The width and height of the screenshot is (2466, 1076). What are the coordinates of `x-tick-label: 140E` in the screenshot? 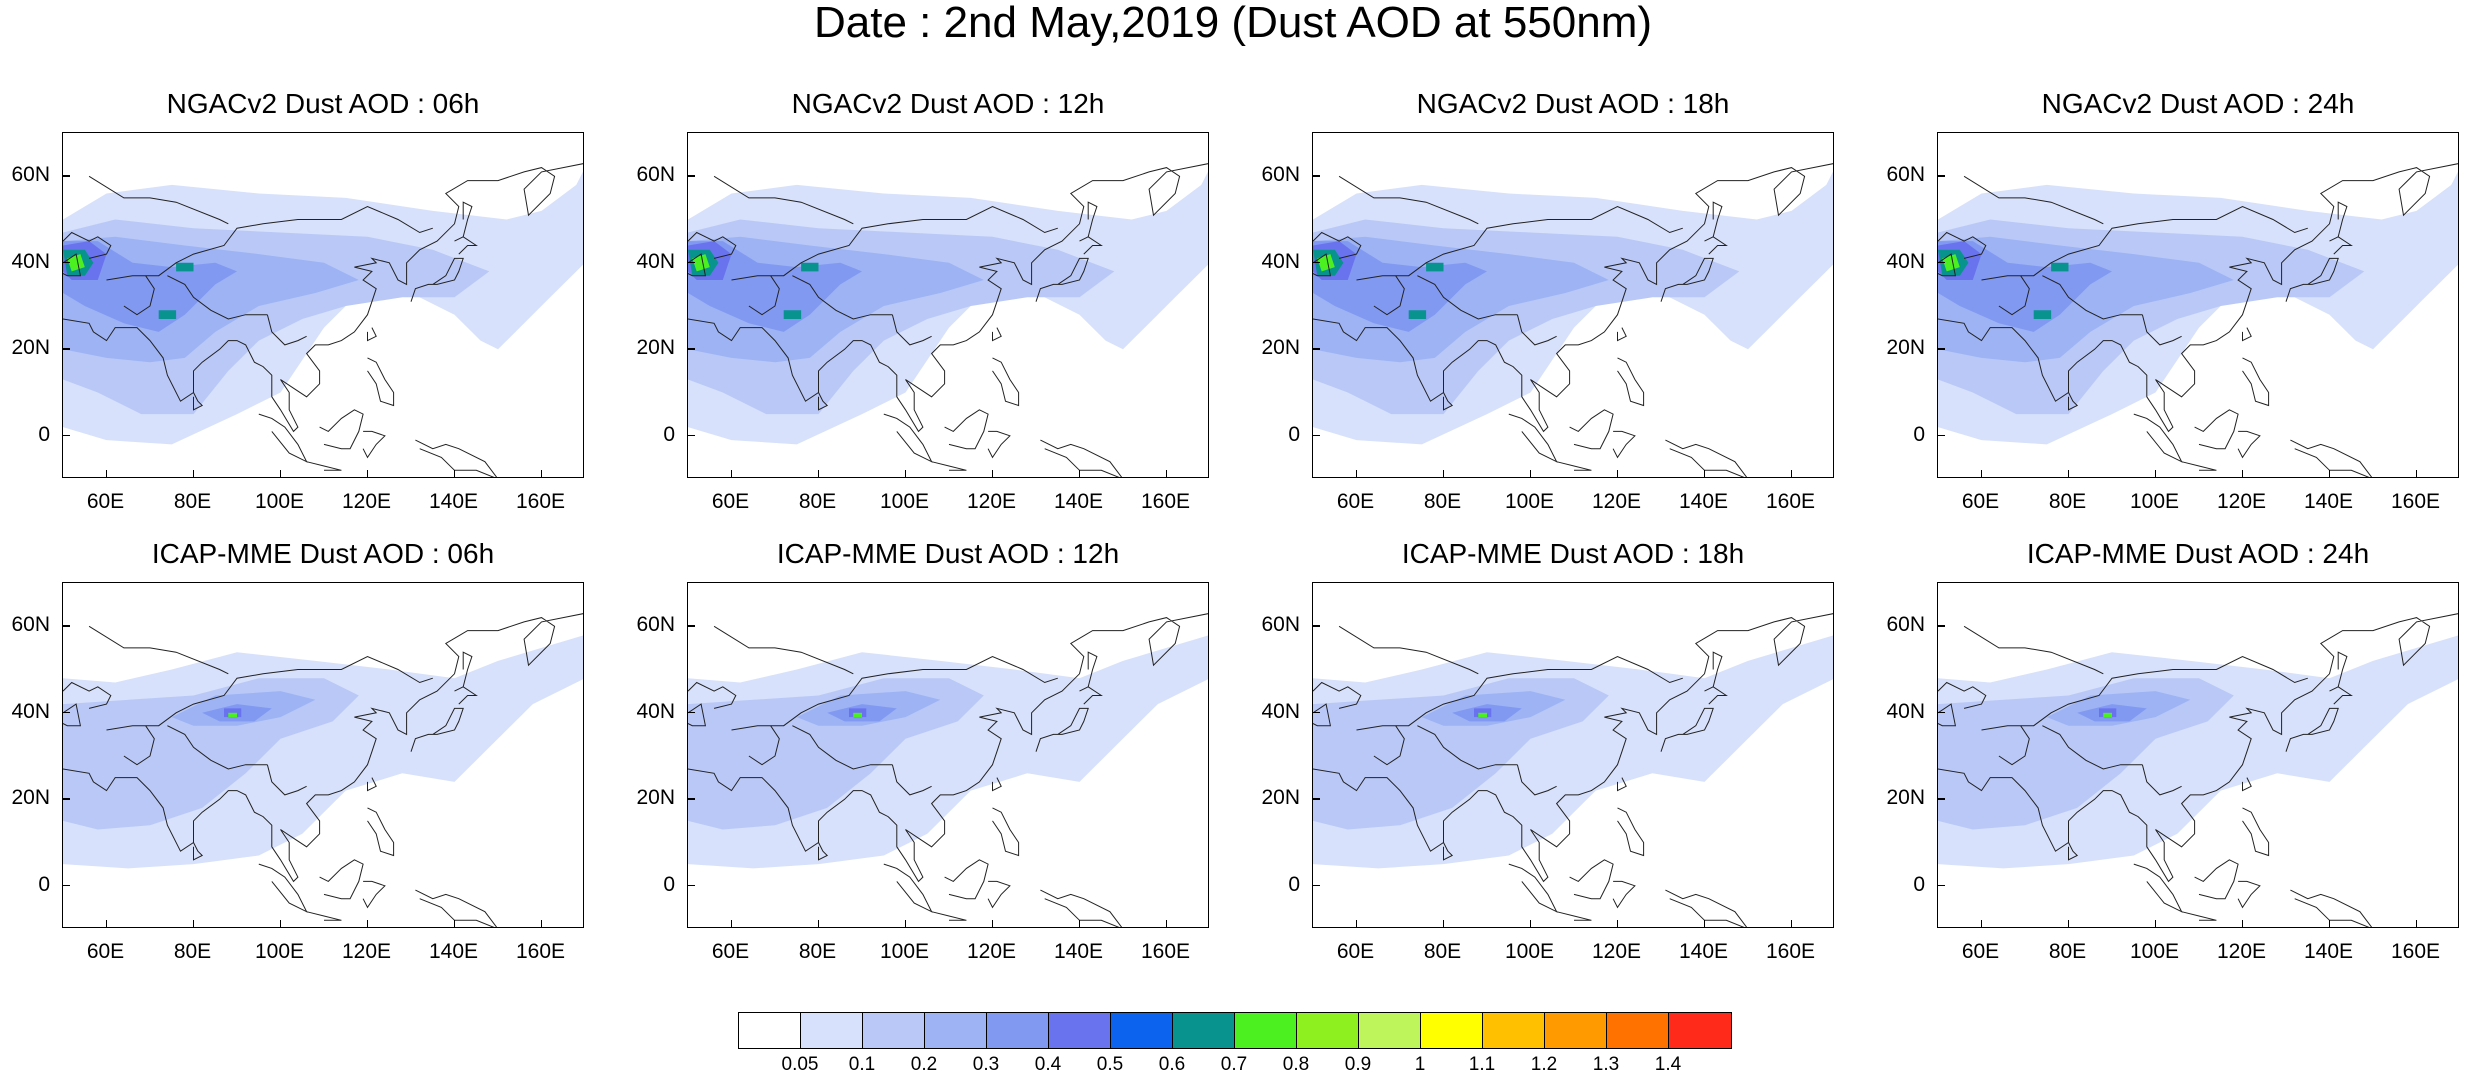 It's located at (453, 501).